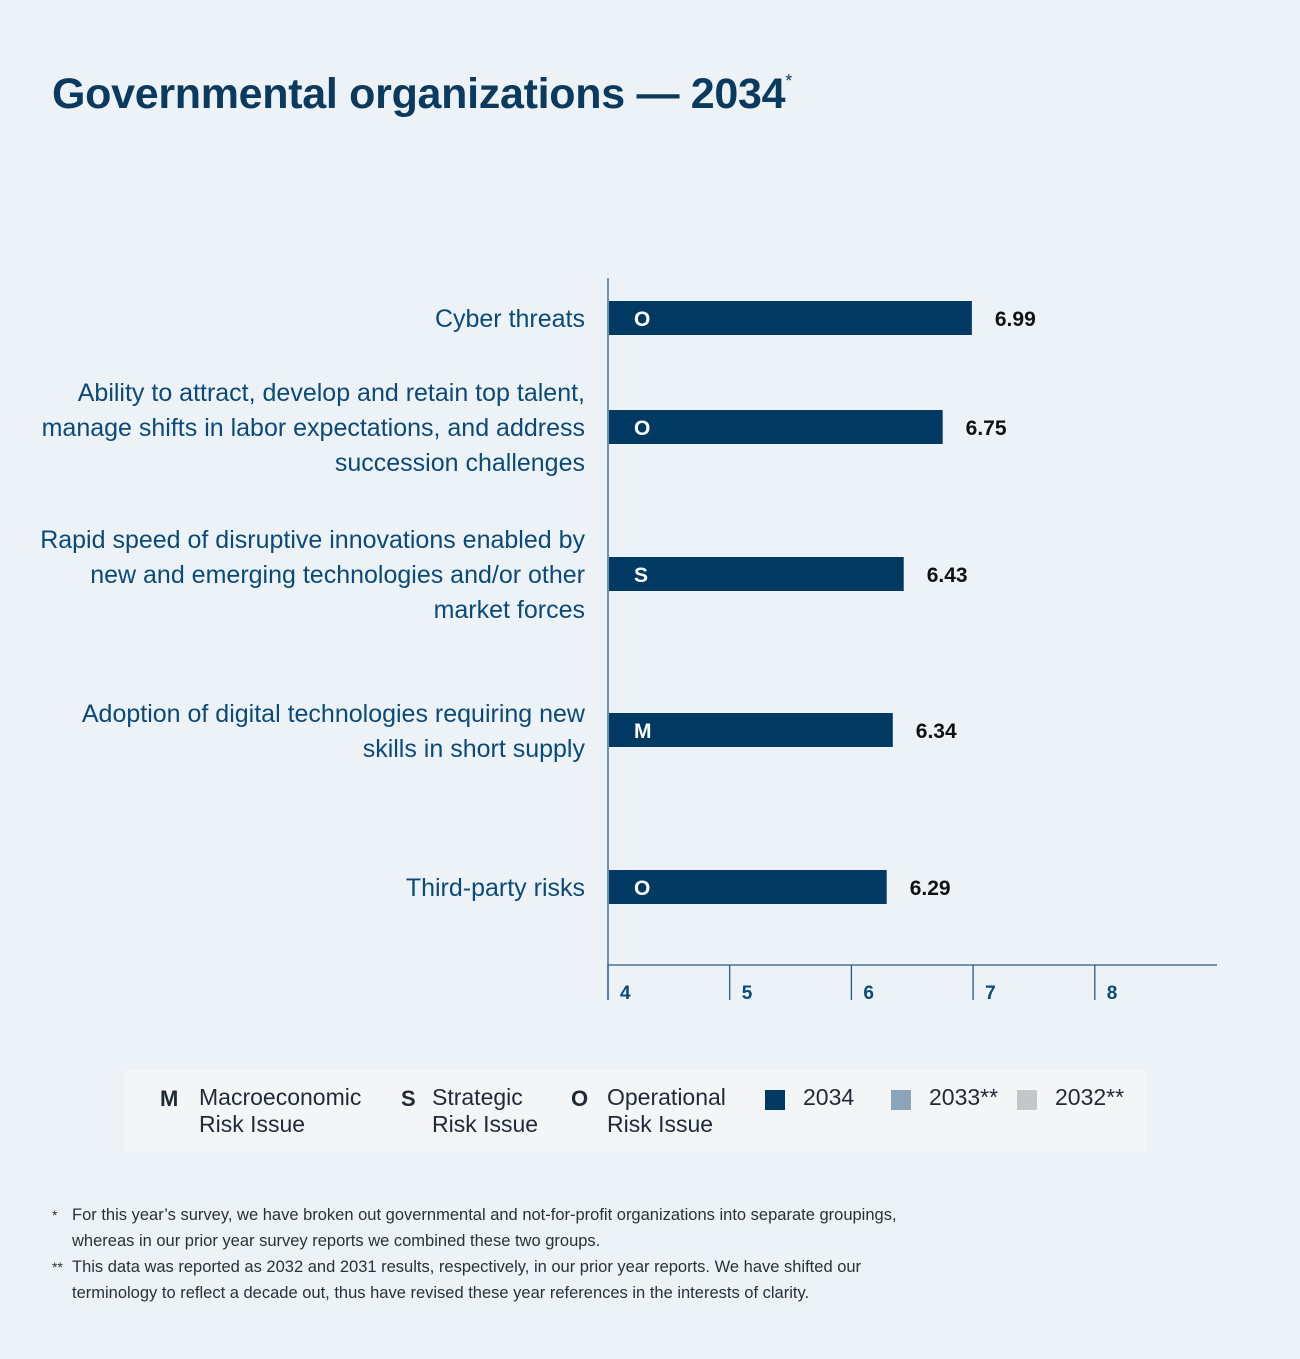 The height and width of the screenshot is (1359, 1300). Describe the element at coordinates (408, 1098) in the screenshot. I see `legend-strategic-letter: S` at that location.